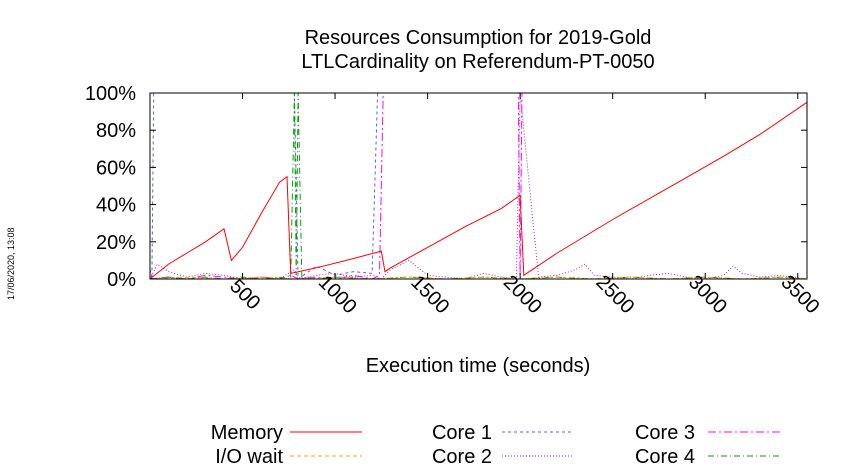  I want to click on chart-title-line-1: Resources Consumption for 2019-Gold, so click(478, 38).